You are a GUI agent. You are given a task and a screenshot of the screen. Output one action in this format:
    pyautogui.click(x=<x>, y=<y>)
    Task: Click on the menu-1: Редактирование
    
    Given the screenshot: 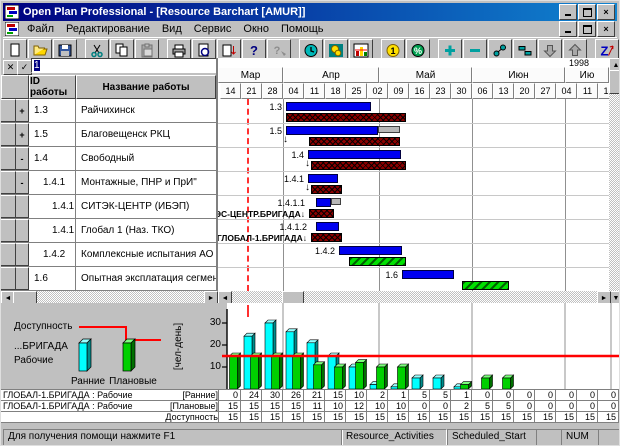 What is the action you would take?
    pyautogui.click(x=108, y=29)
    